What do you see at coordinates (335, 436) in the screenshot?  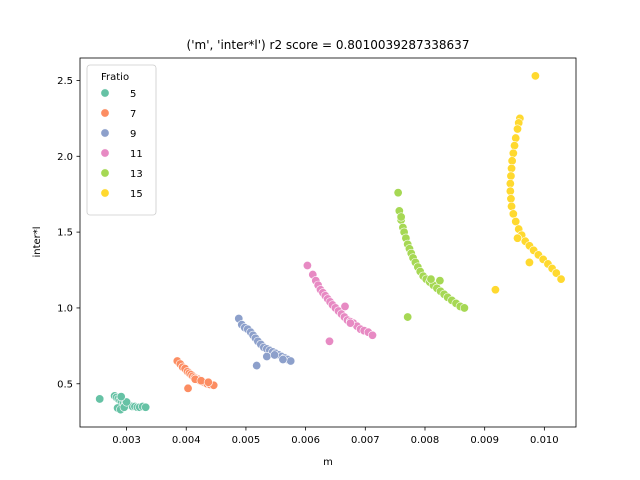 I see `x-axis: 0.003 0.004 0.005 0.006 0.007 0.008 0.009 0.010` at bounding box center [335, 436].